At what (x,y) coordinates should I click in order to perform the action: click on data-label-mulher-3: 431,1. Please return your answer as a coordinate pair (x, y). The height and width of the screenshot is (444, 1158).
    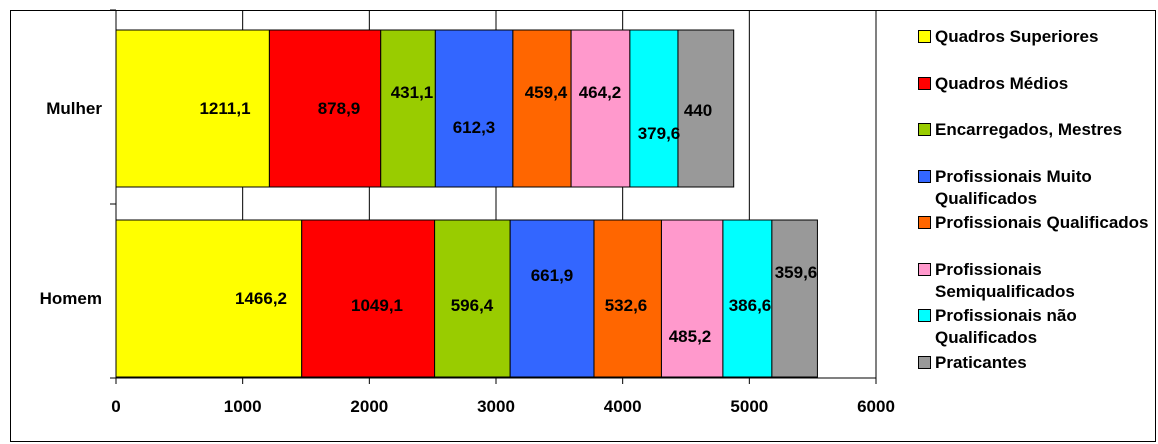
    Looking at the image, I should click on (412, 92).